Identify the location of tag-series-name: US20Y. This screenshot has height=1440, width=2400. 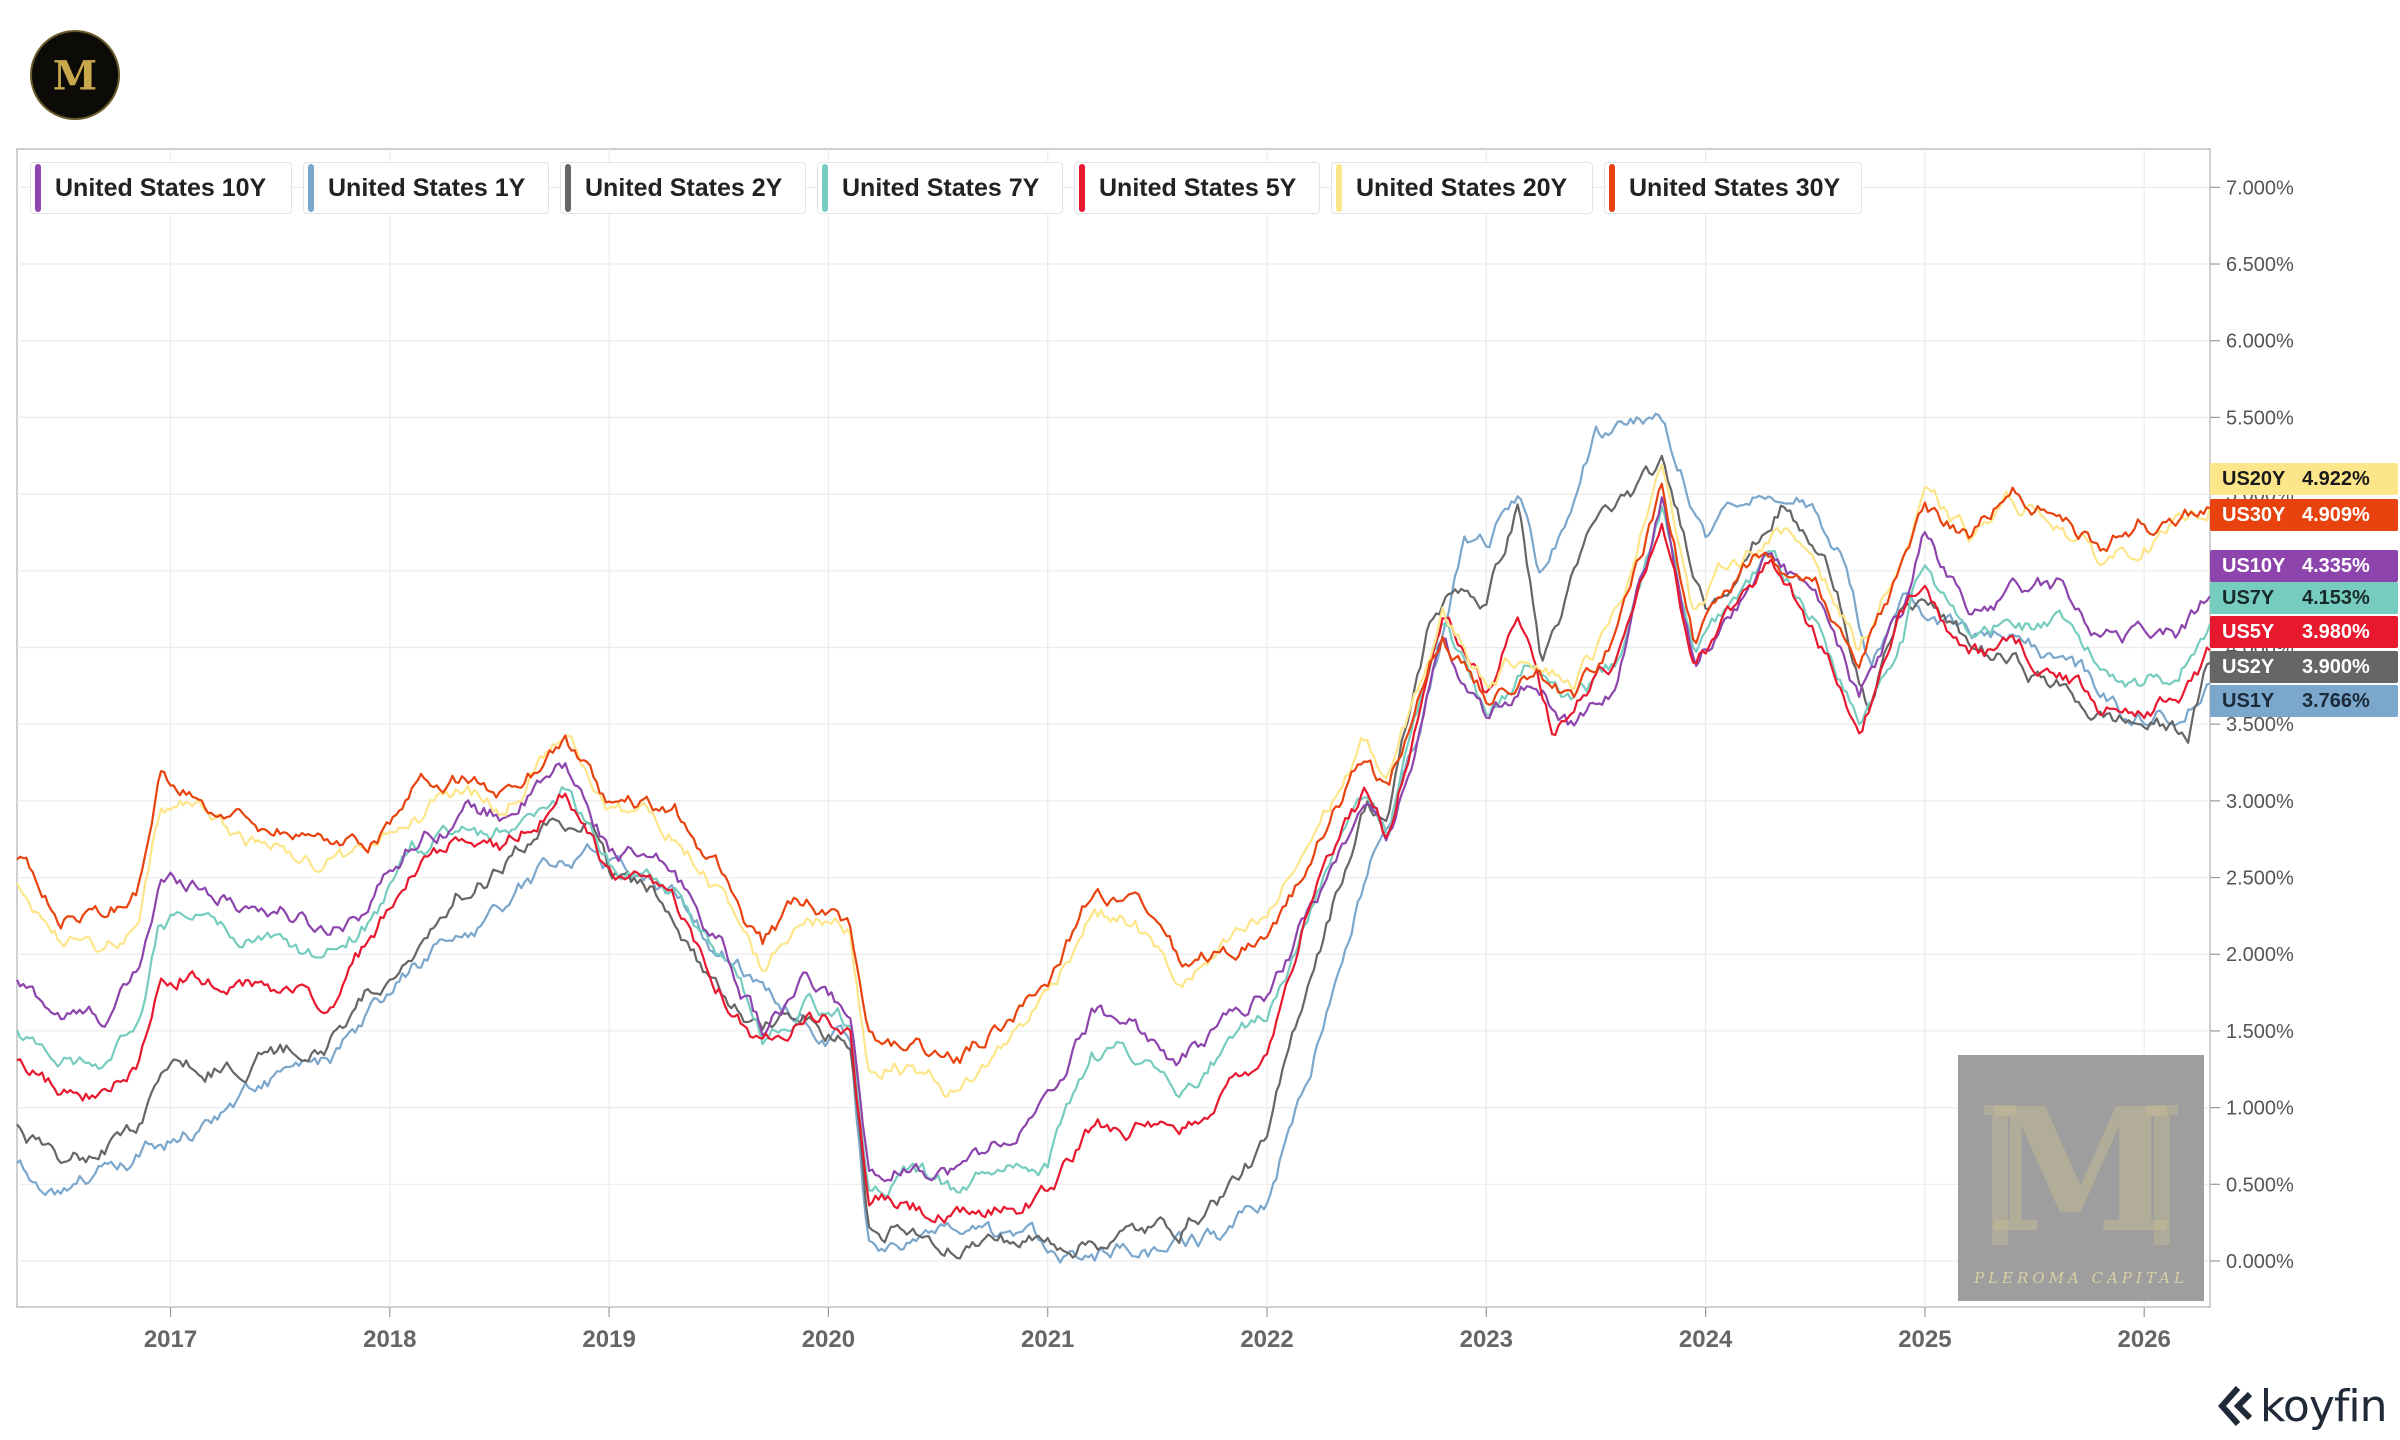
(2254, 478).